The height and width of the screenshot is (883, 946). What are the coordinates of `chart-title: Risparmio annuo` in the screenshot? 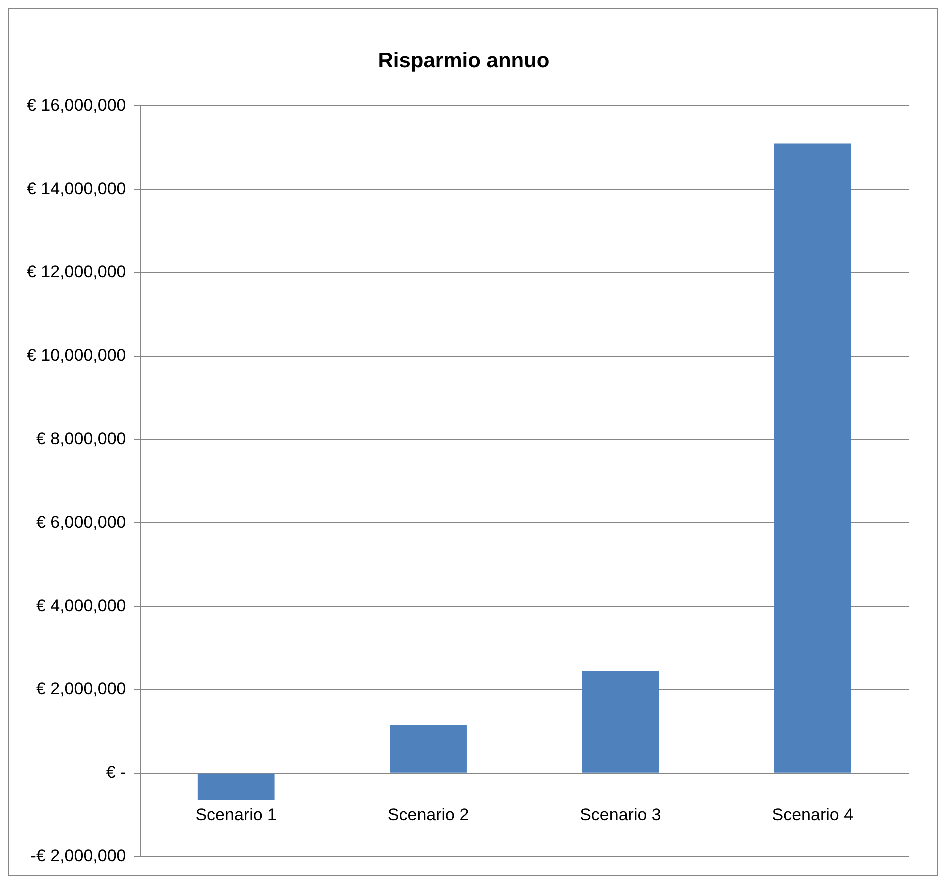 It's located at (464, 60).